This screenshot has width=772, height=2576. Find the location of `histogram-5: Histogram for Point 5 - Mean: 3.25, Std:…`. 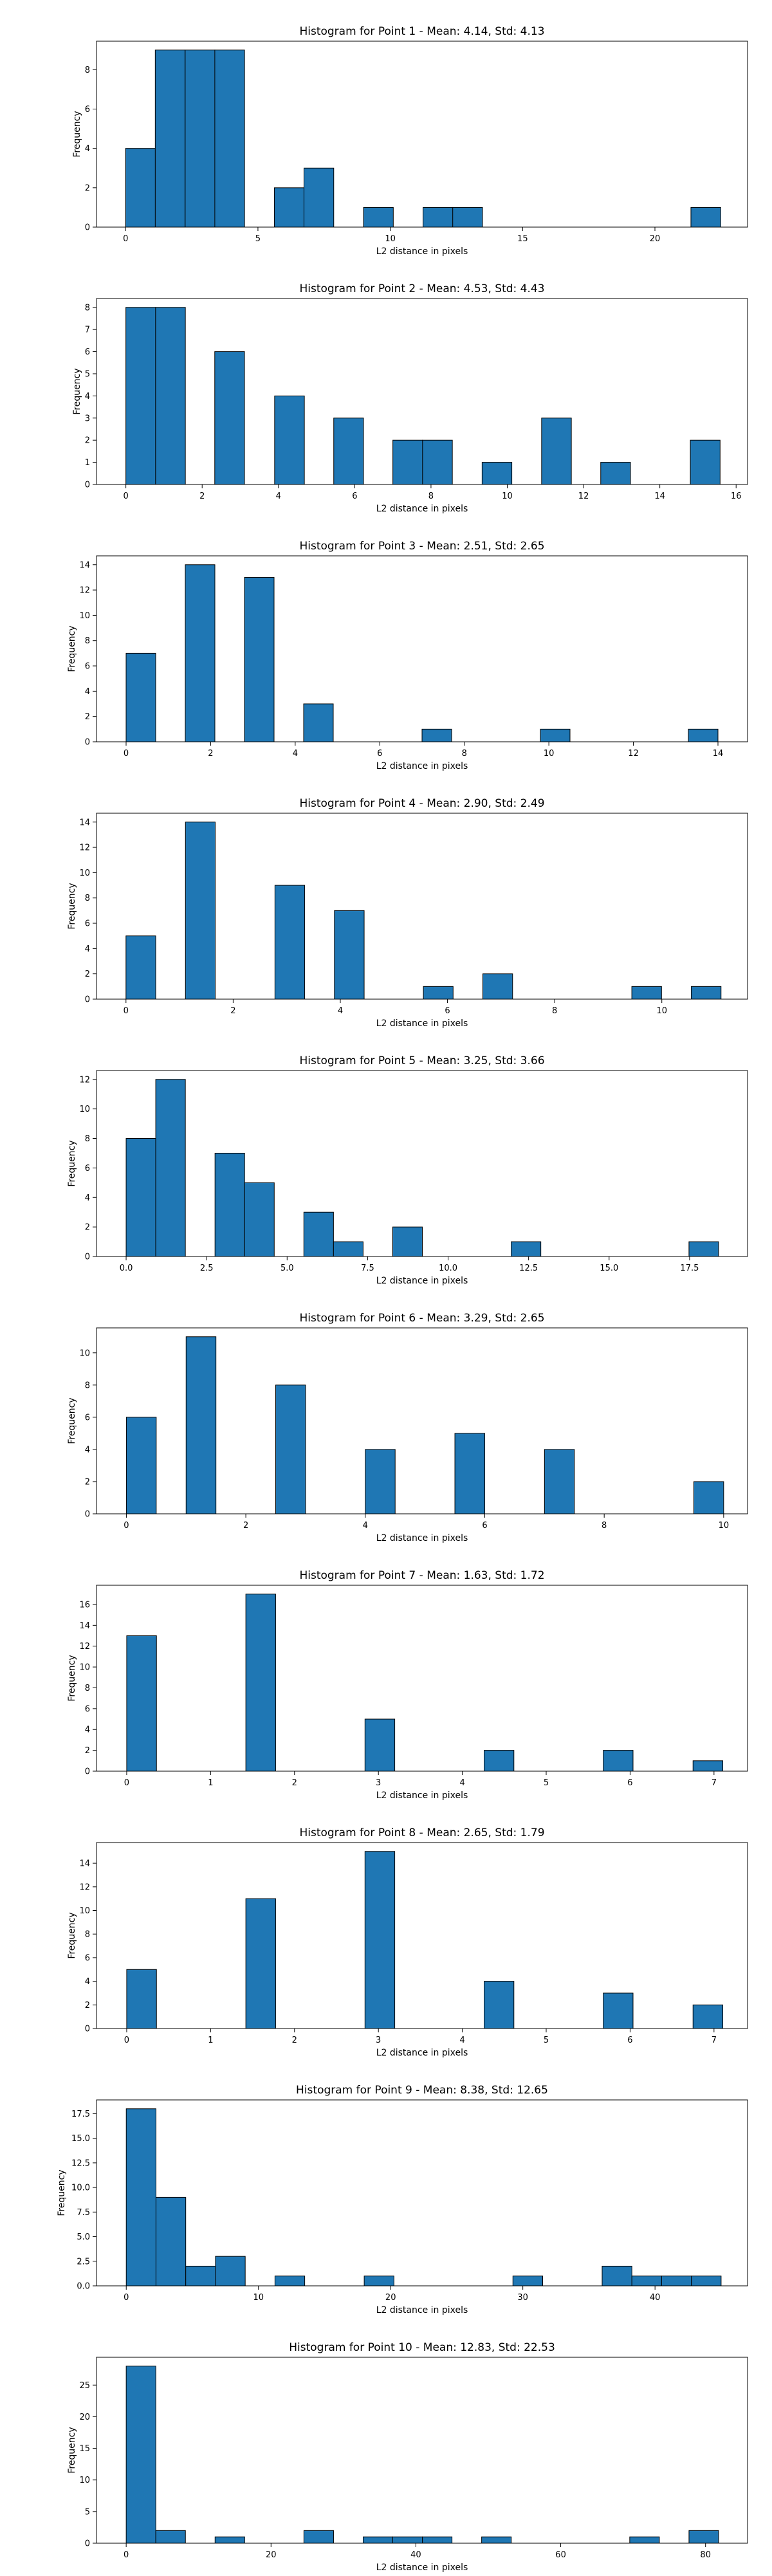

histogram-5: Histogram for Point 5 - Mean: 3.25, Std:… is located at coordinates (407, 1170).